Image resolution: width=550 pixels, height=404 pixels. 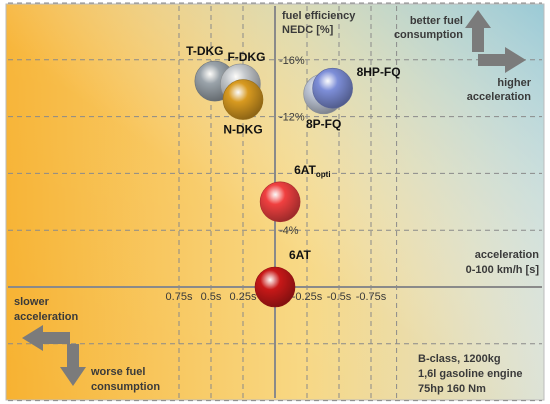 I want to click on point-label: 8HP-FQ, so click(x=379, y=72).